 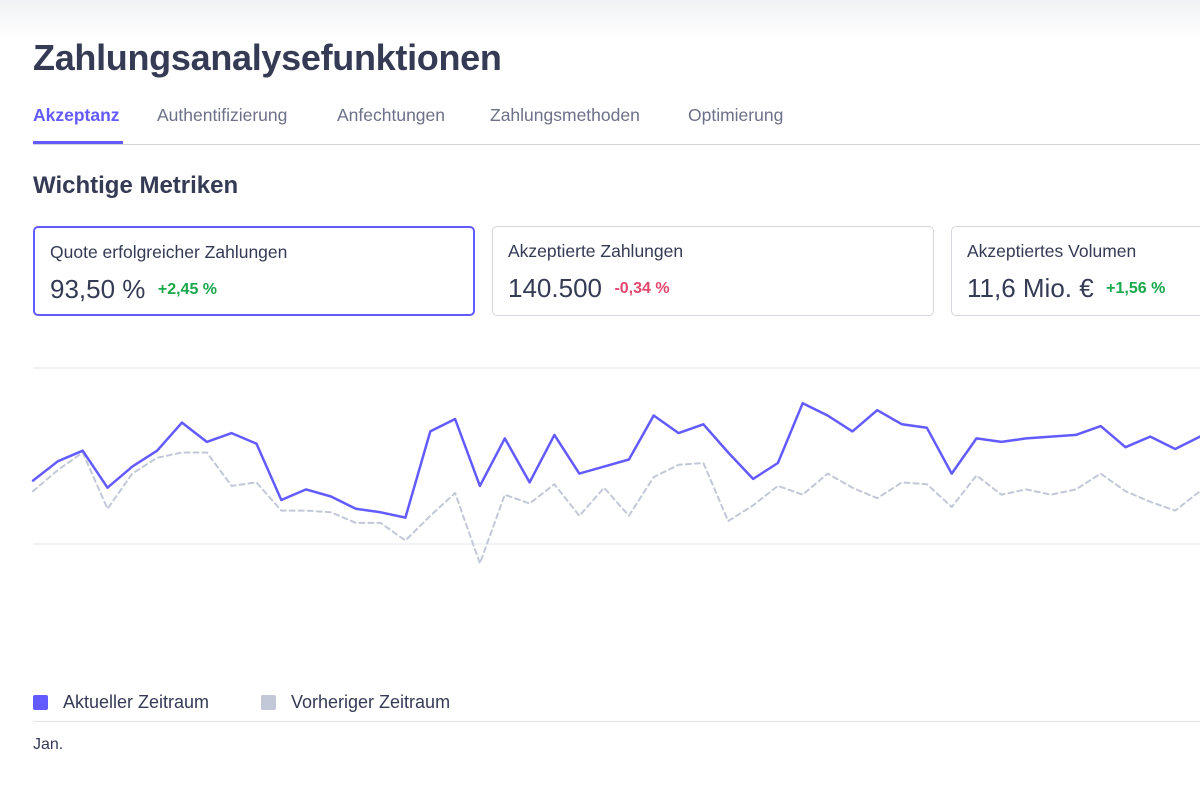 I want to click on series-line-previous-period, so click(x=616, y=508).